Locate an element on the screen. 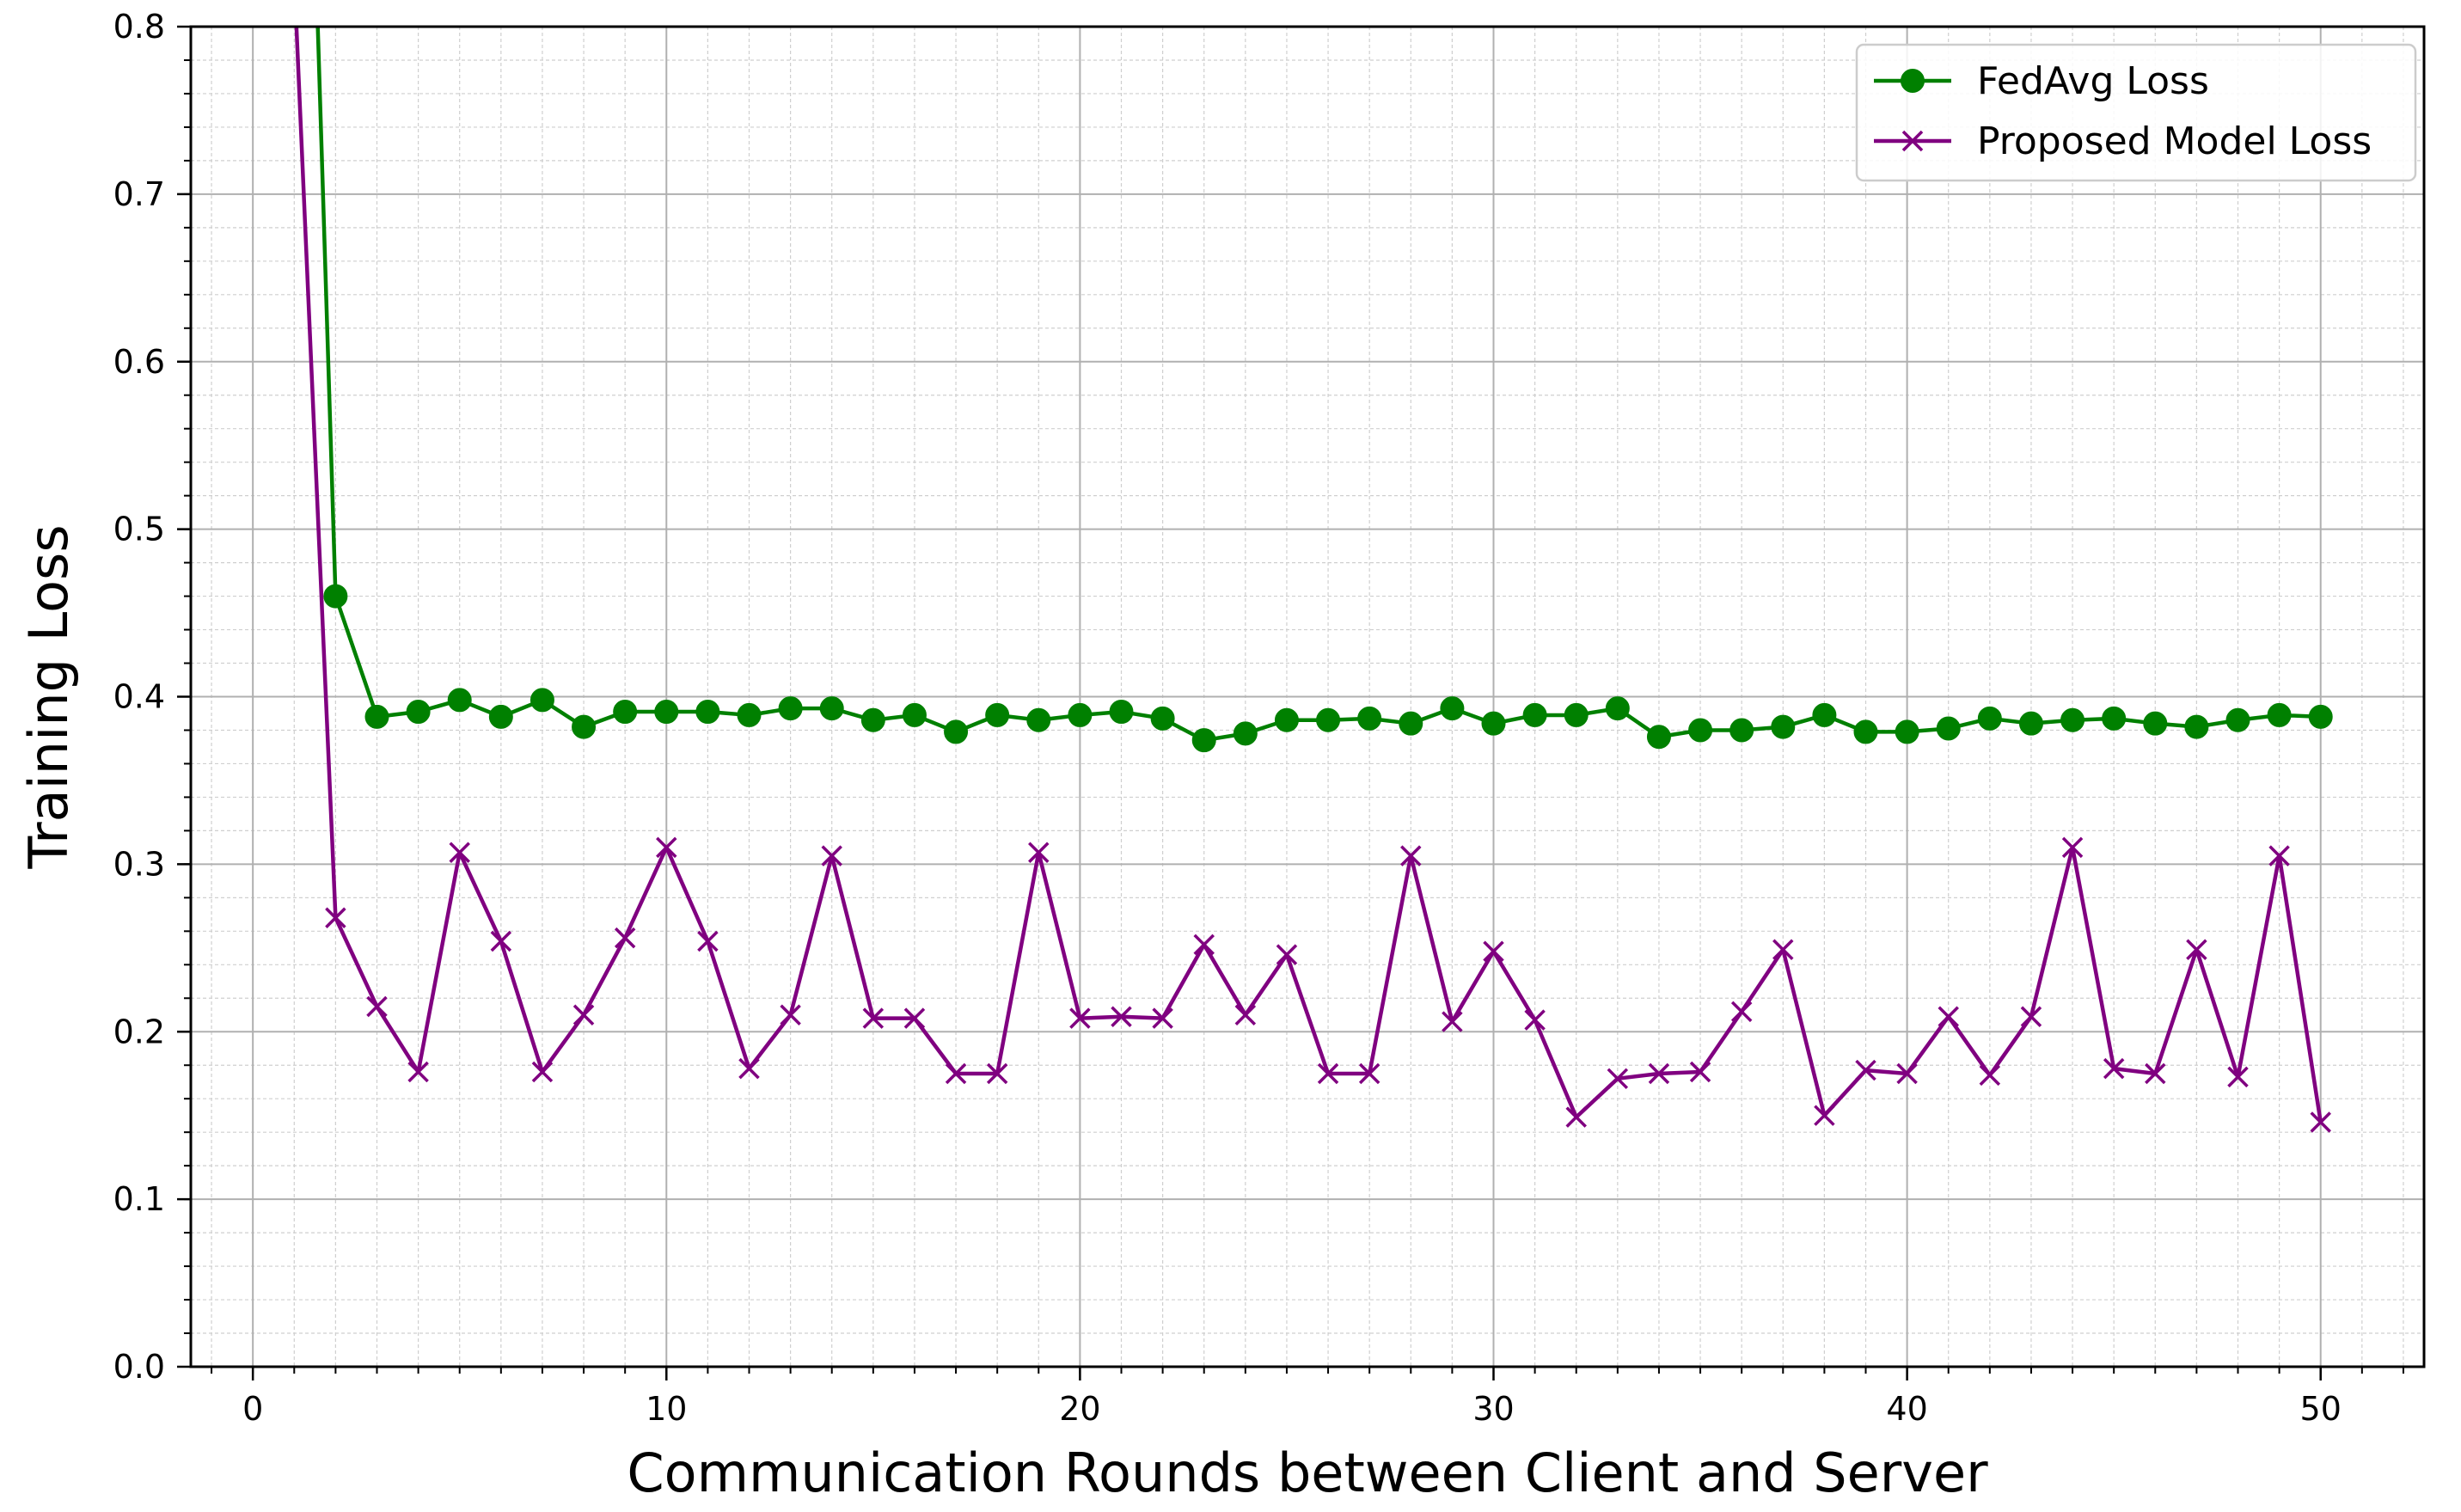 The height and width of the screenshot is (1512, 2461). legend-item-fedavg-loss: FedAvg Loss is located at coordinates (2041, 81).